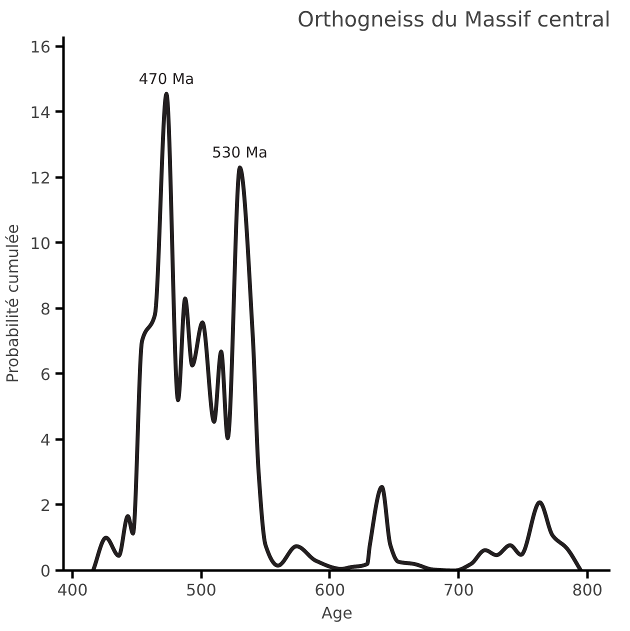 The image size is (630, 631). What do you see at coordinates (45, 374) in the screenshot?
I see `y-tick-label: 6` at bounding box center [45, 374].